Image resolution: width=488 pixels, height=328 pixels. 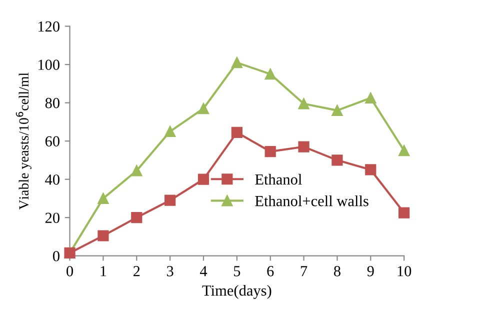 I want to click on x-tick-label: 4, so click(x=204, y=271).